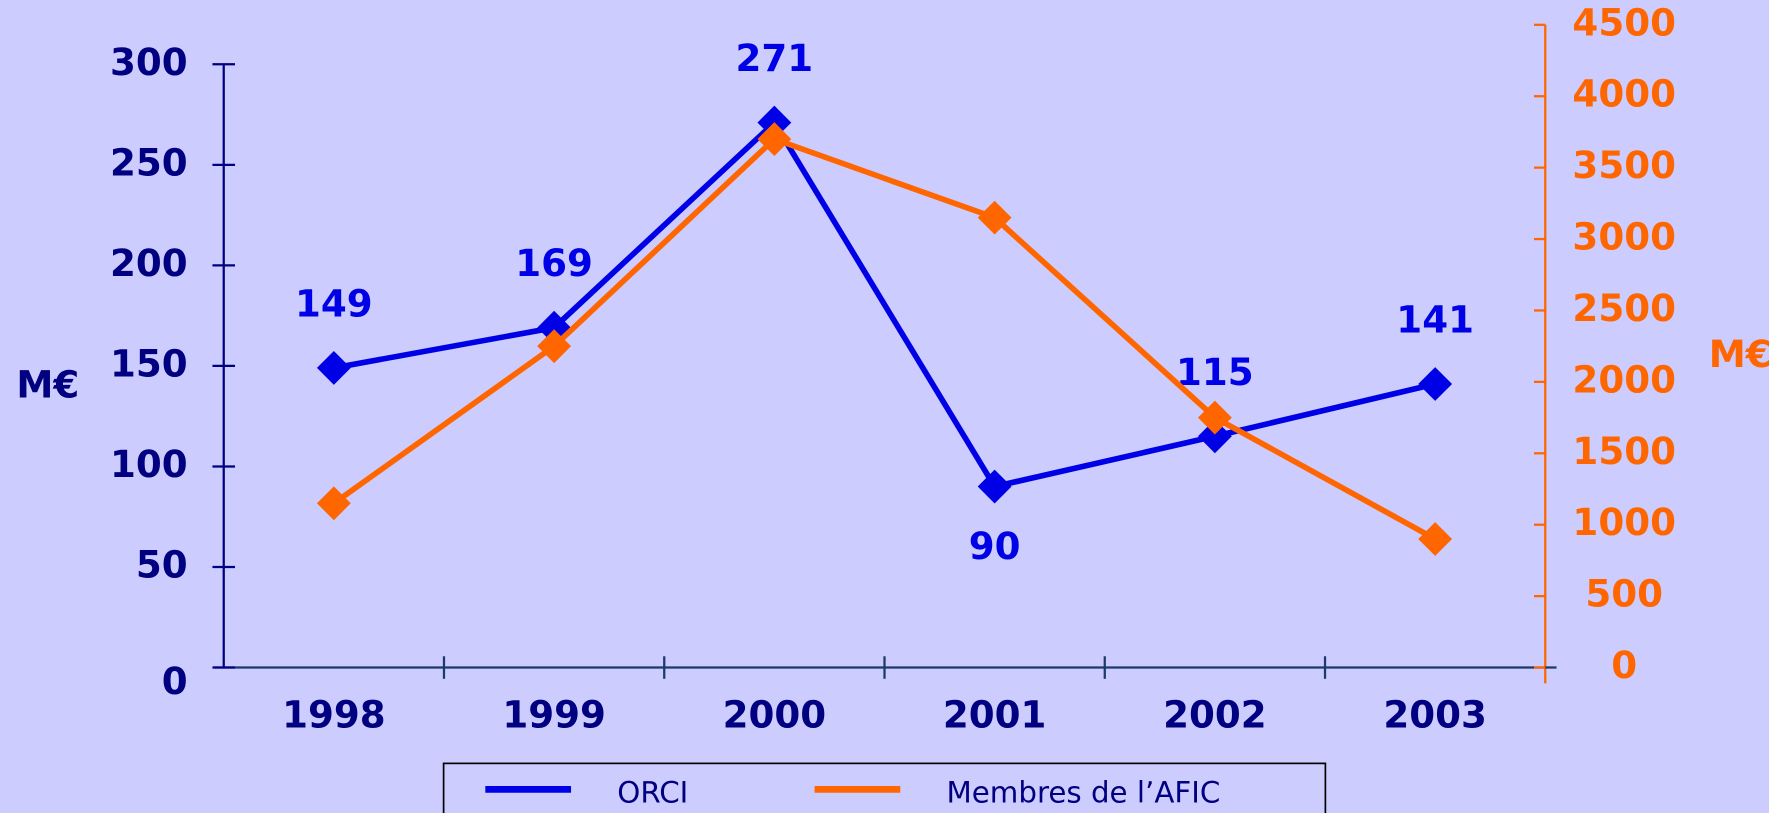 Image resolution: width=1769 pixels, height=813 pixels. What do you see at coordinates (1624, 94) in the screenshot?
I see `y2-tick-label: 4000` at bounding box center [1624, 94].